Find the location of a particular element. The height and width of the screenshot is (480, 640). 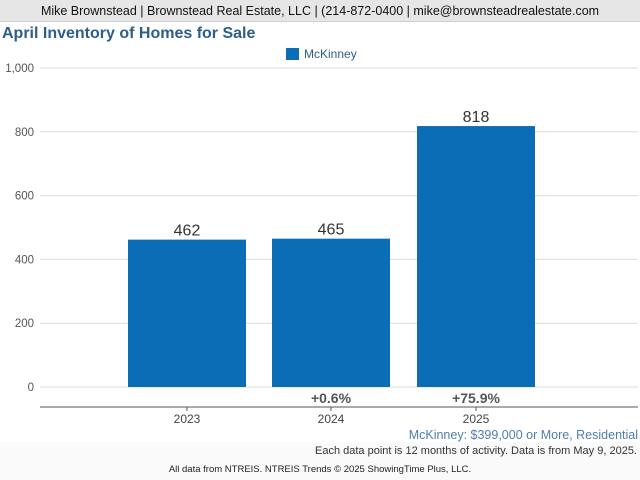

x-tick-label: 2025 is located at coordinates (476, 419).